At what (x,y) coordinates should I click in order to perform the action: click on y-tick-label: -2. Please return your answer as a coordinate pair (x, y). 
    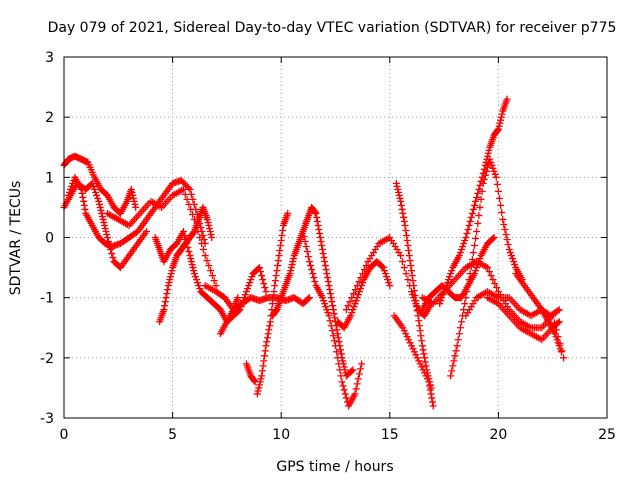
    Looking at the image, I should click on (47, 359).